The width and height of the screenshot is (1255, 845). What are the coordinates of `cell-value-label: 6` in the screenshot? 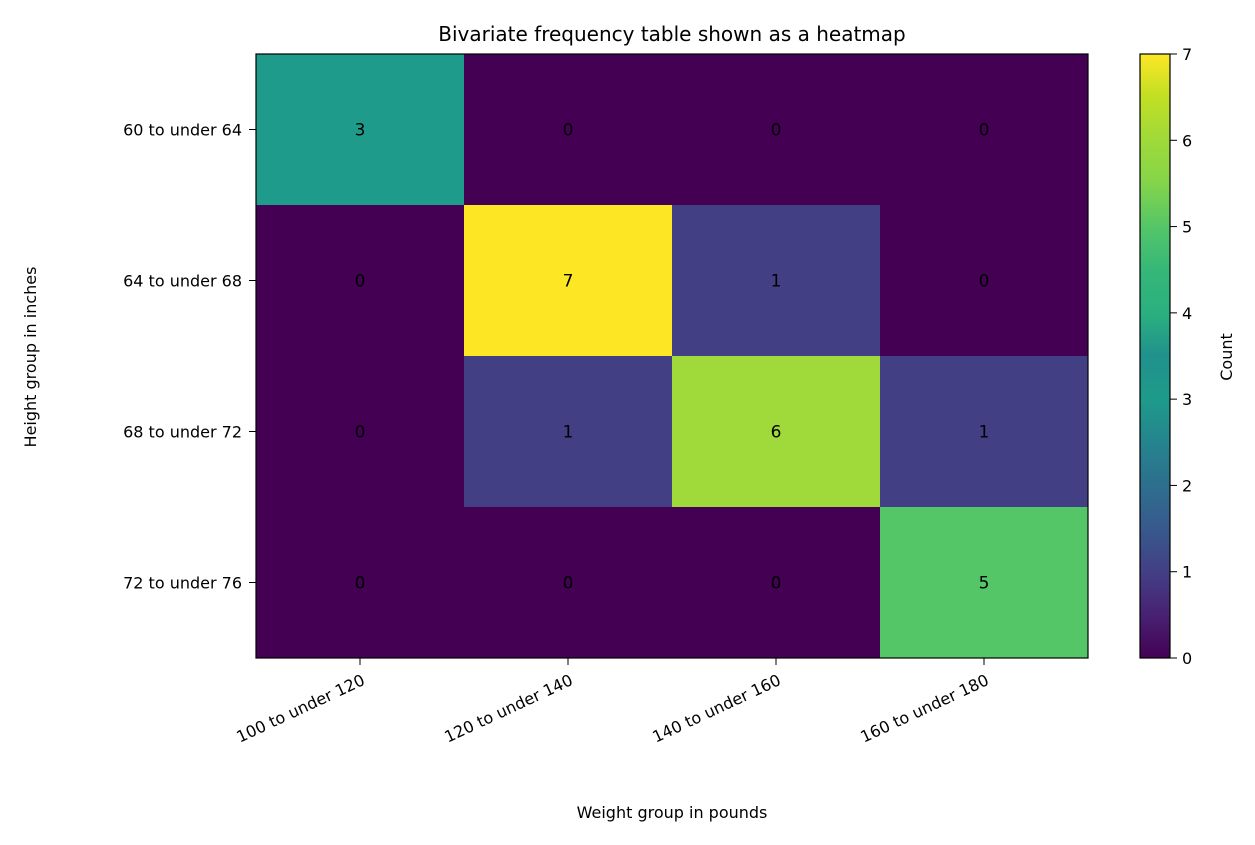 It's located at (776, 433).